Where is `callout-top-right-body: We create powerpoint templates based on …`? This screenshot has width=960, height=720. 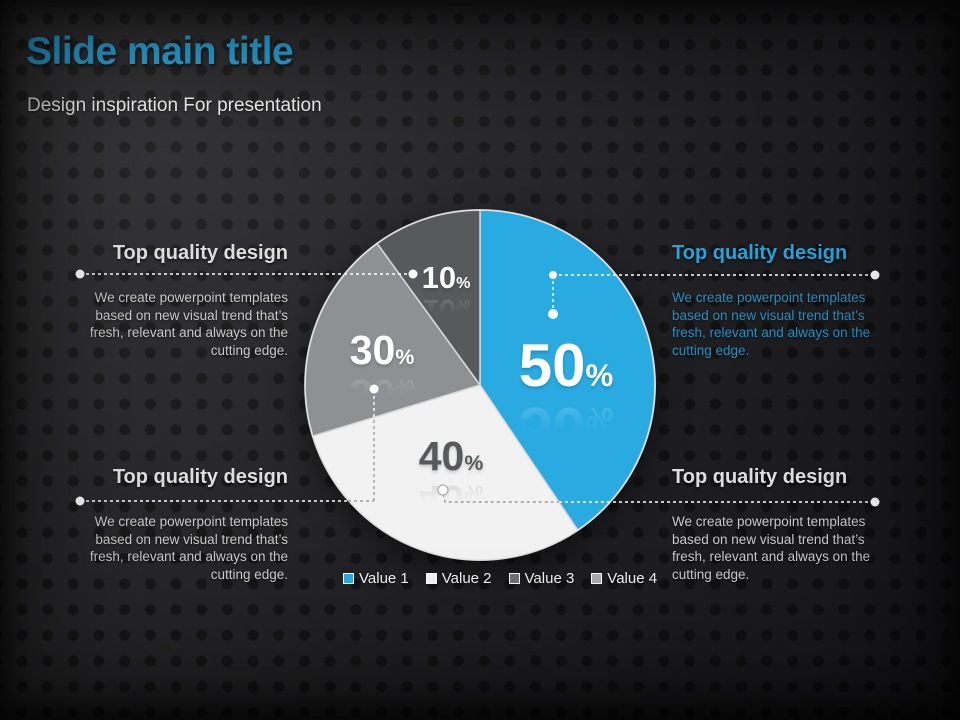
callout-top-right-body: We create powerpoint templates based on … is located at coordinates (771, 324).